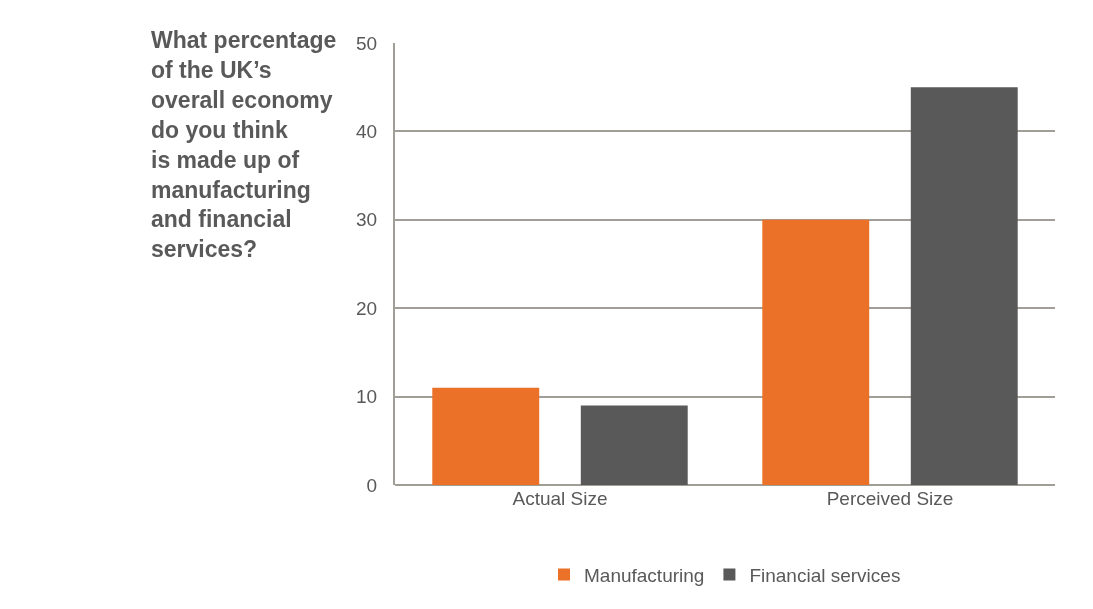 The image size is (1093, 609). What do you see at coordinates (644, 575) in the screenshot?
I see `legend-label: Manufacturing` at bounding box center [644, 575].